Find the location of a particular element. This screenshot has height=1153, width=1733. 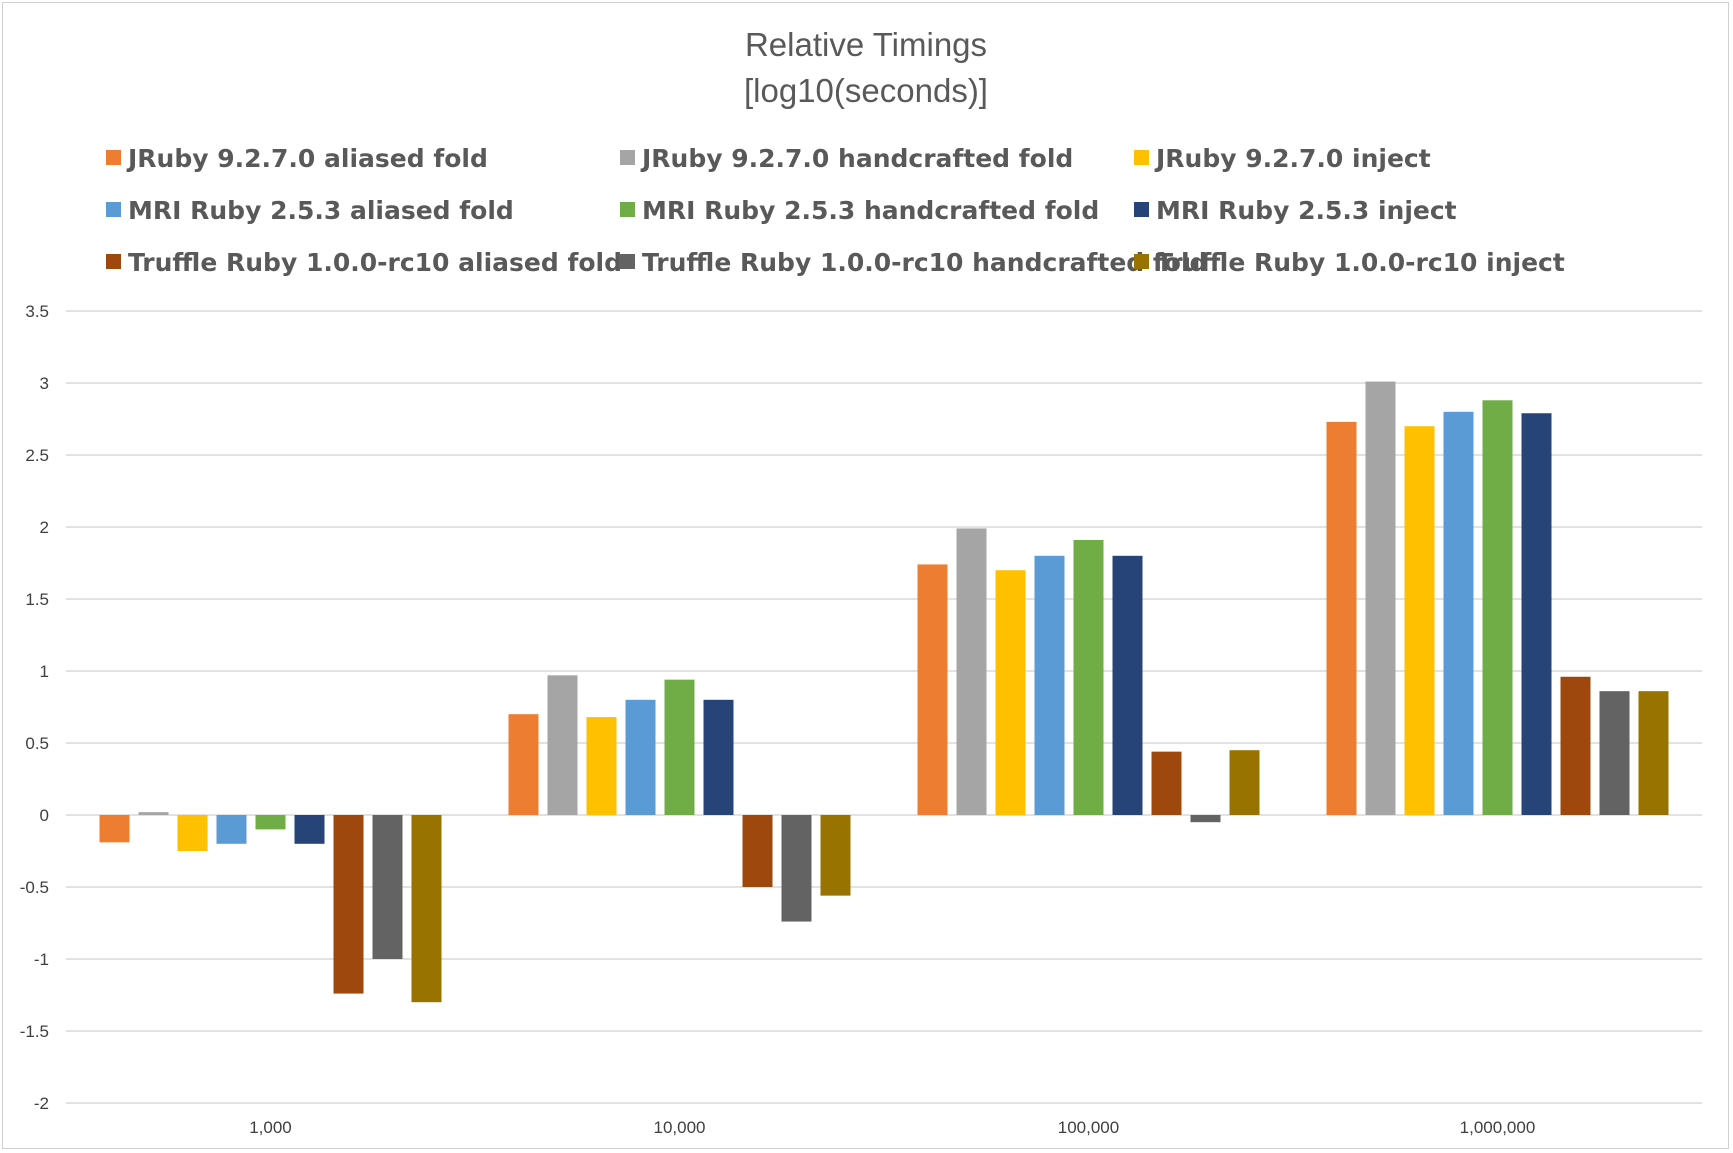

x-tick-label: 1,000 is located at coordinates (270, 1127).